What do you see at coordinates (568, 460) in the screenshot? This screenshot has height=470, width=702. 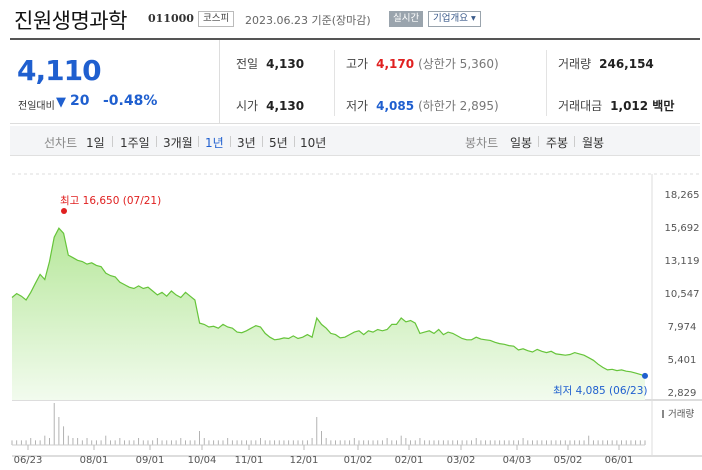 I see `x-tick-label: 05/02` at bounding box center [568, 460].